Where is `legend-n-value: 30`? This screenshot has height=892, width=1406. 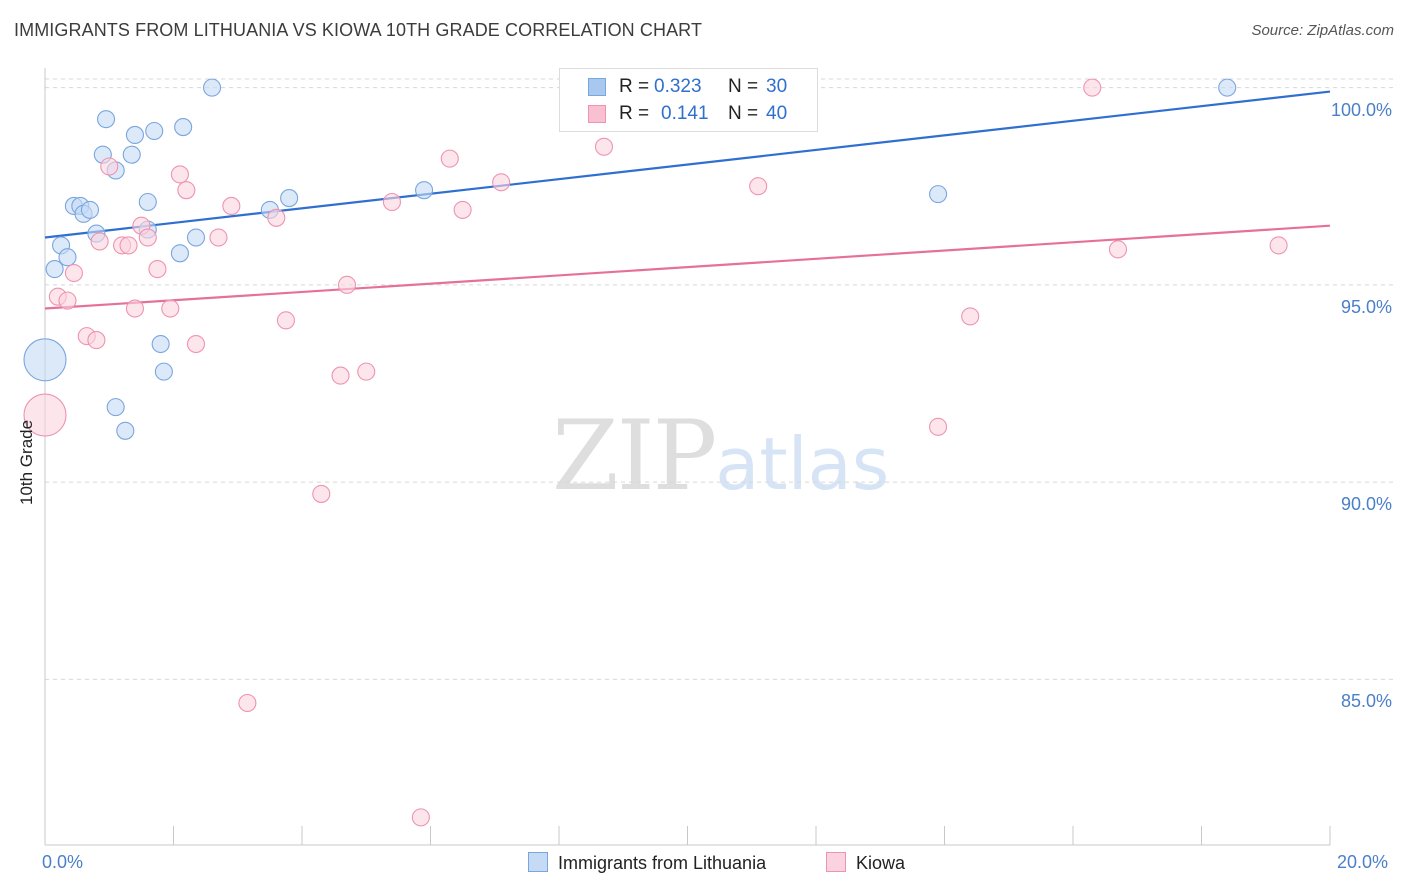 legend-n-value: 30 is located at coordinates (777, 86).